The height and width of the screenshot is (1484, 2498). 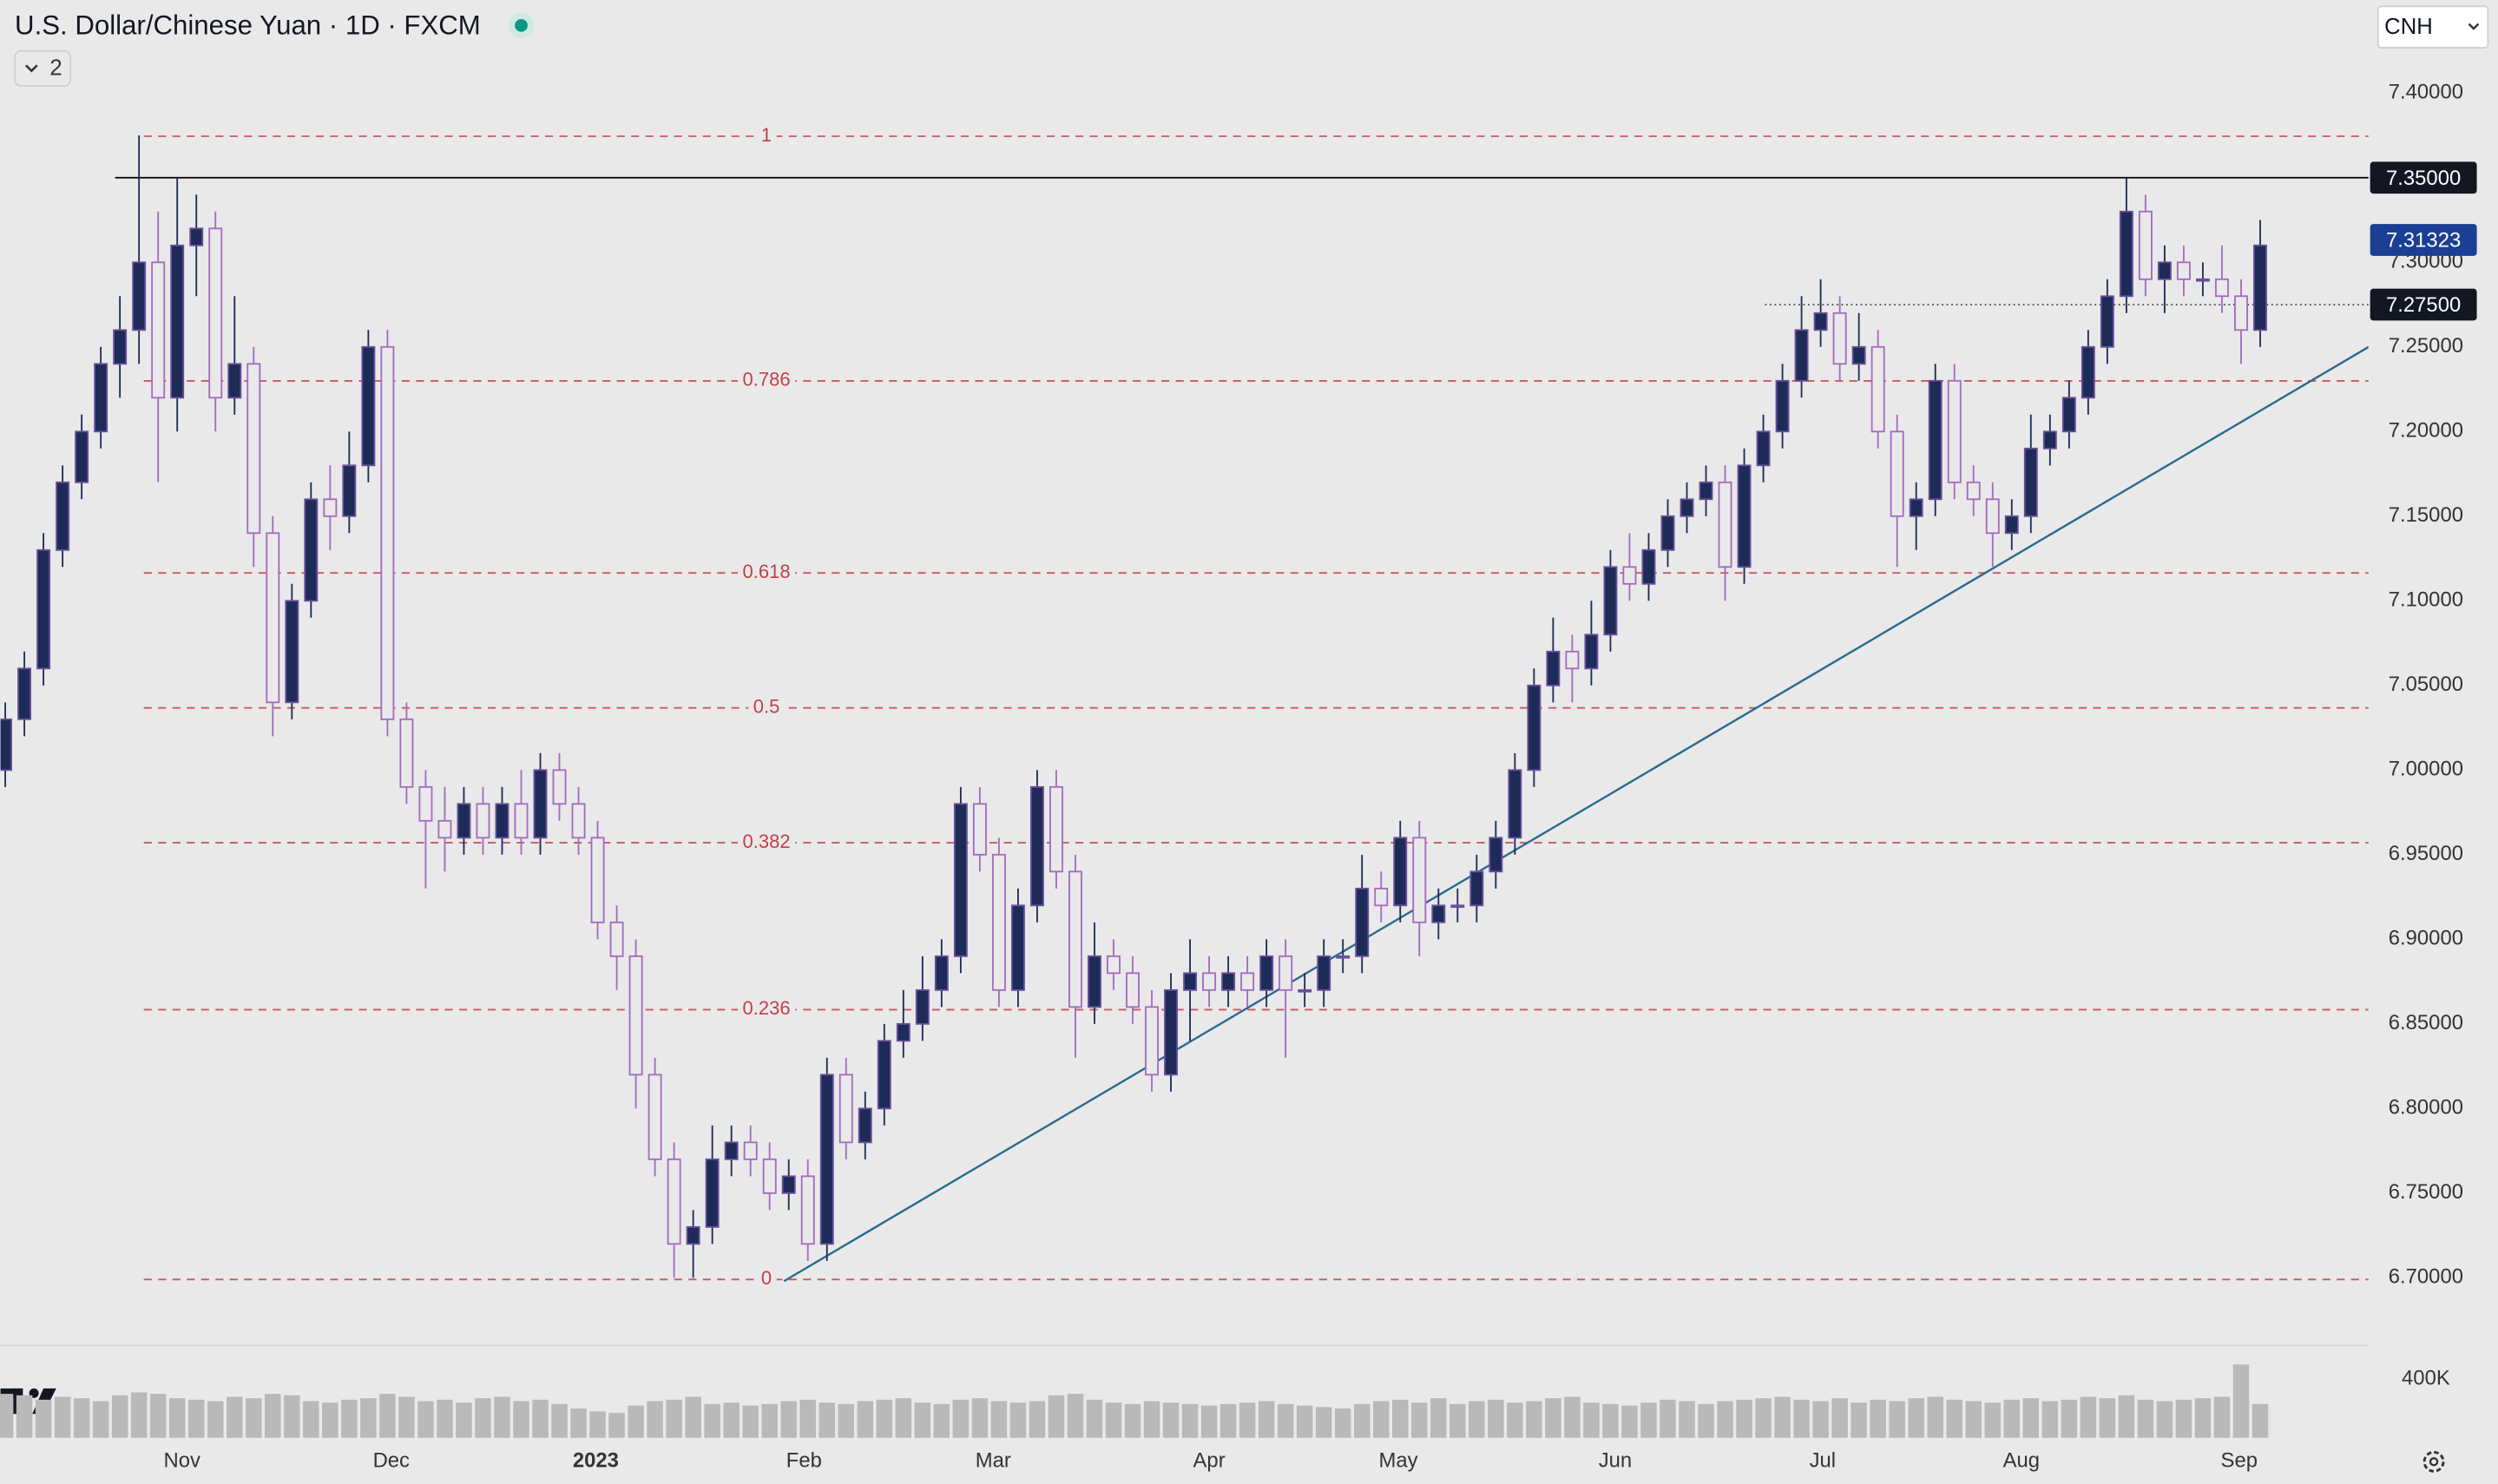 I want to click on settings-icon, so click(x=2433, y=1462).